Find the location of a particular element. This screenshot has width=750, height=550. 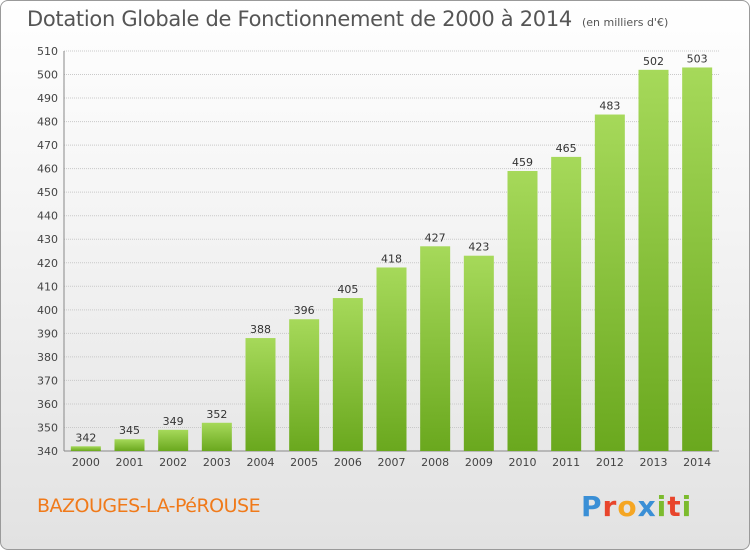

y-tick-label: 400 is located at coordinates (47, 310).